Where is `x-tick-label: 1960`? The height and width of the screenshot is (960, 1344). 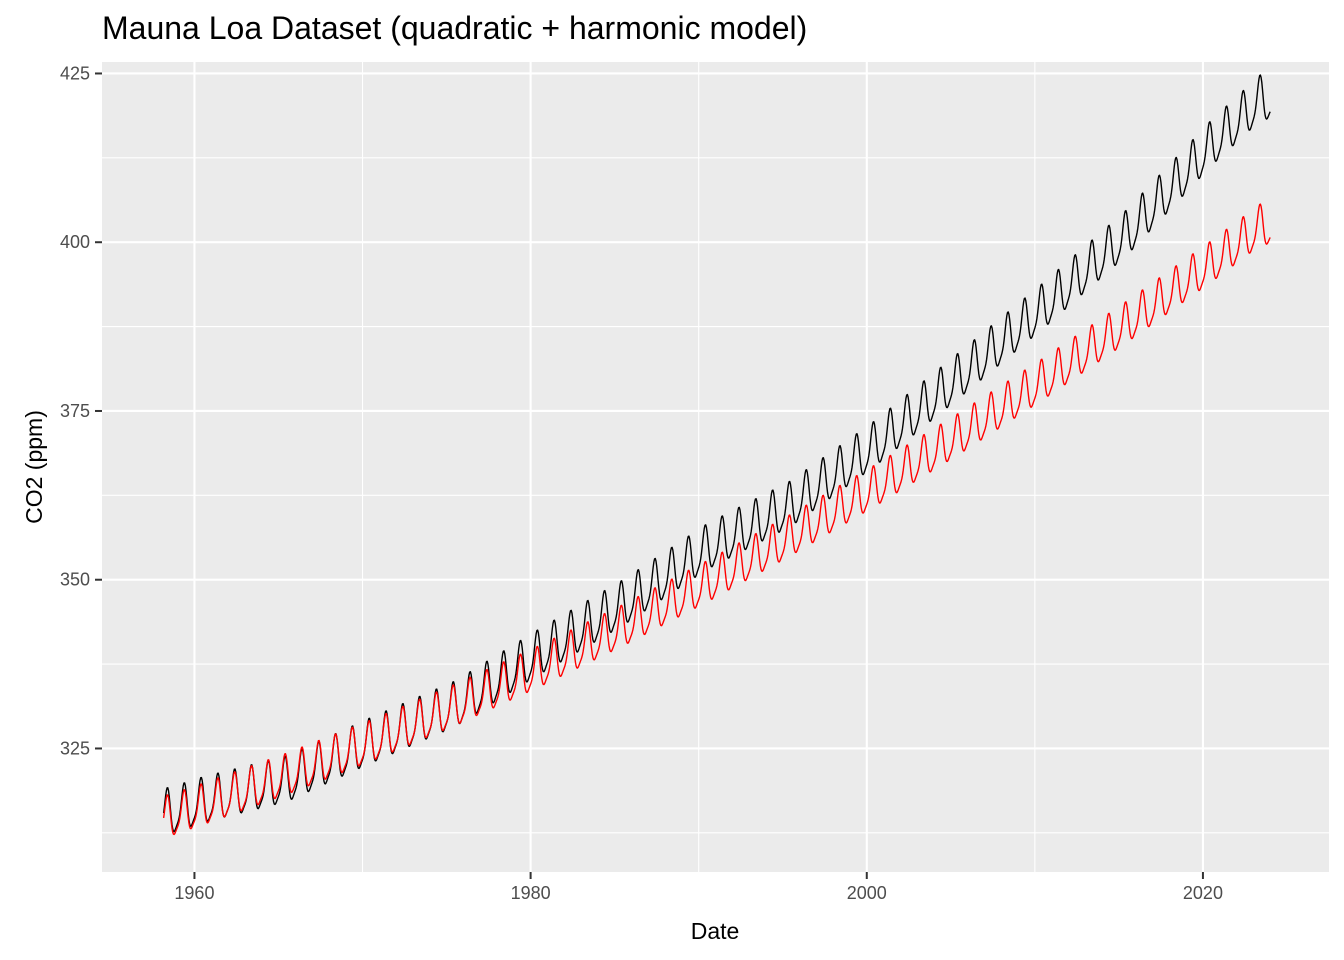
x-tick-label: 1960 is located at coordinates (194, 893).